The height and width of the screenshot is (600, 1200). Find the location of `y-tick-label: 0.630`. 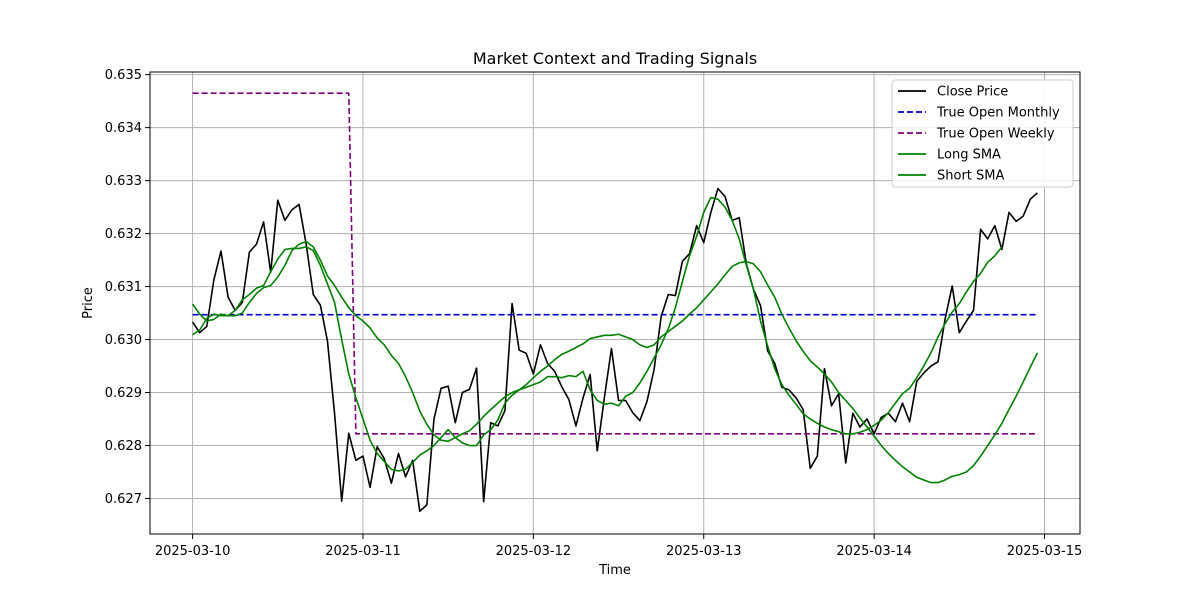

y-tick-label: 0.630 is located at coordinates (123, 340).